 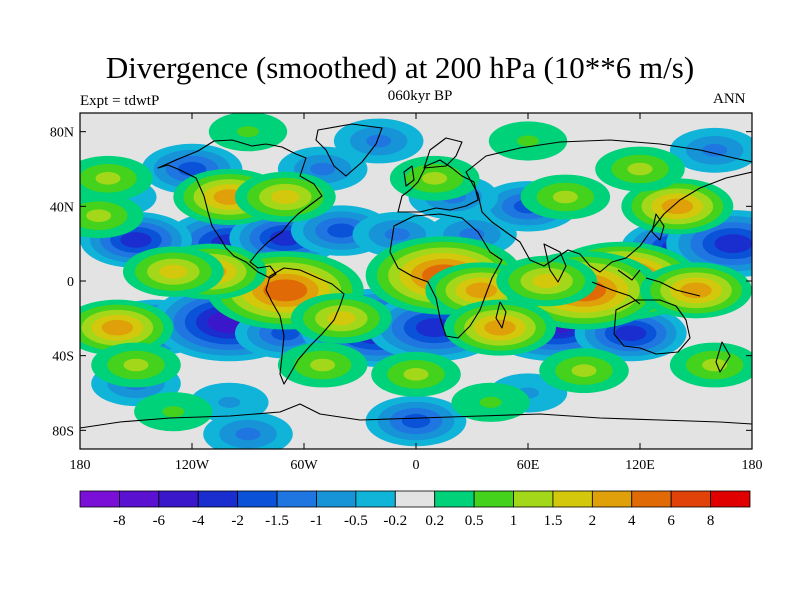 I want to click on coastline-uk, so click(x=409, y=176).